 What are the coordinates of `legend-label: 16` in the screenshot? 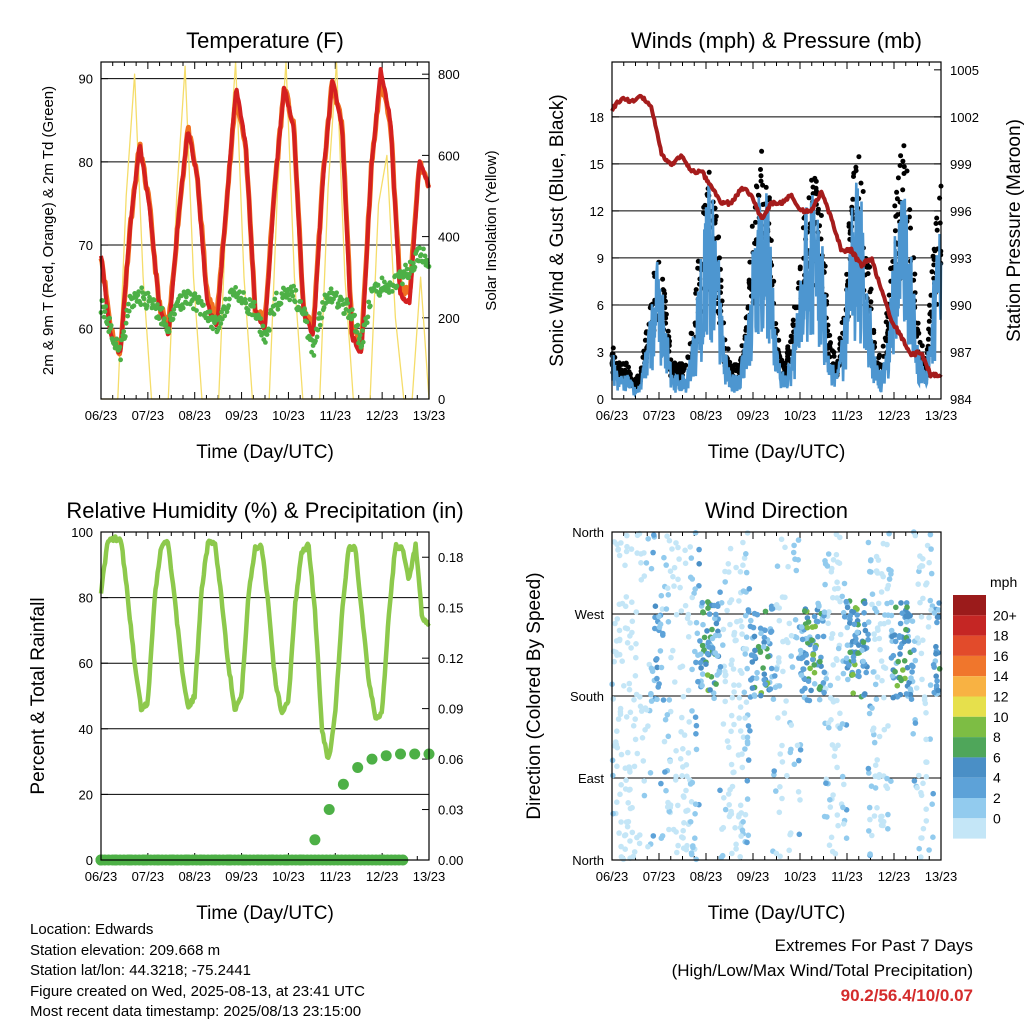 It's located at (1001, 656).